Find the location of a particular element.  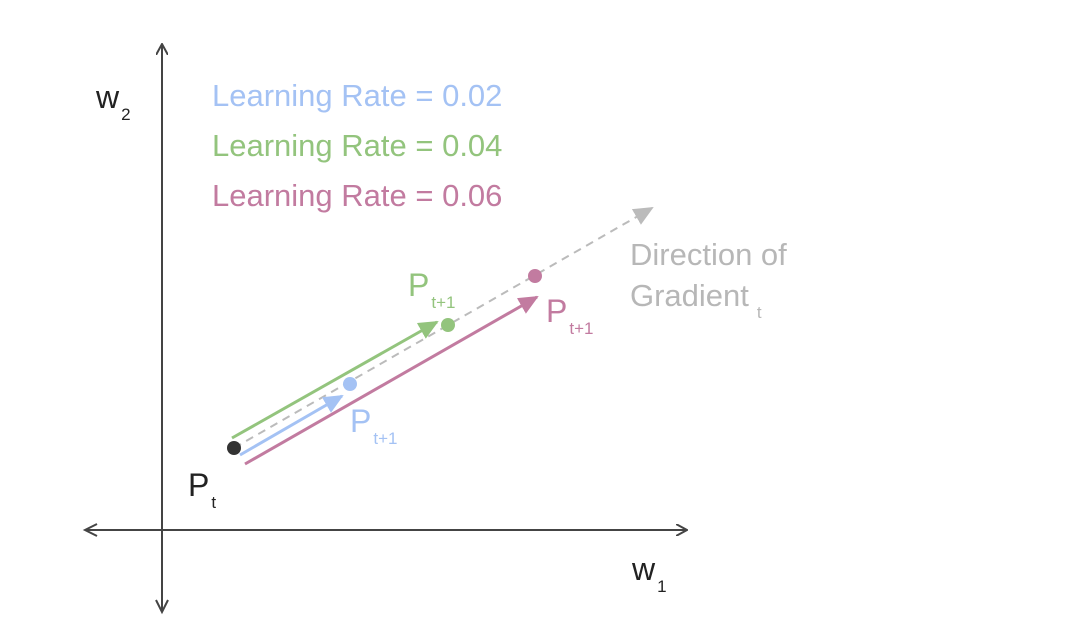

y-axis-arrow is located at coordinates (162, 607).